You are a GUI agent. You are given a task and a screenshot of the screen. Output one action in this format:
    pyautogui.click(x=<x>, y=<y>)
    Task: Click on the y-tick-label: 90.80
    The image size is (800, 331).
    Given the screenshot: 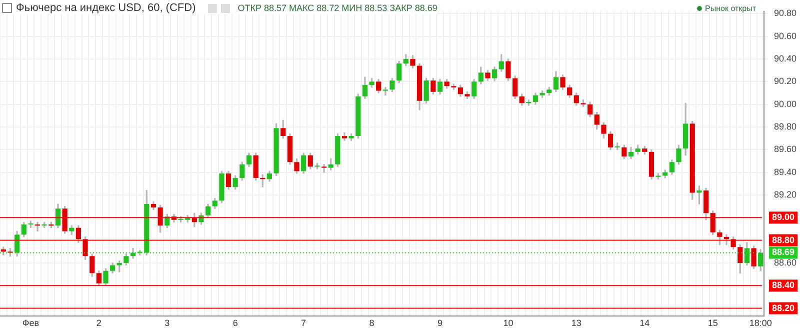 What is the action you would take?
    pyautogui.click(x=785, y=13)
    